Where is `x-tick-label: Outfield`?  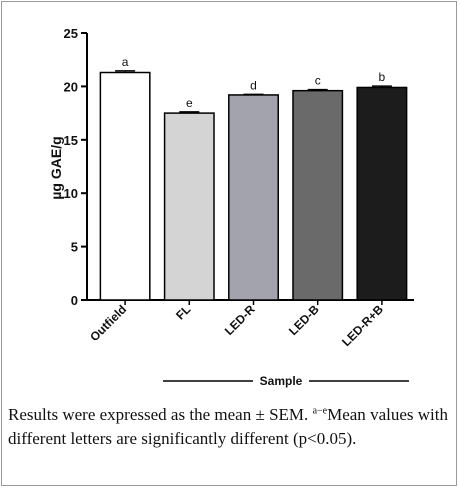 x-tick-label: Outfield is located at coordinates (108, 323).